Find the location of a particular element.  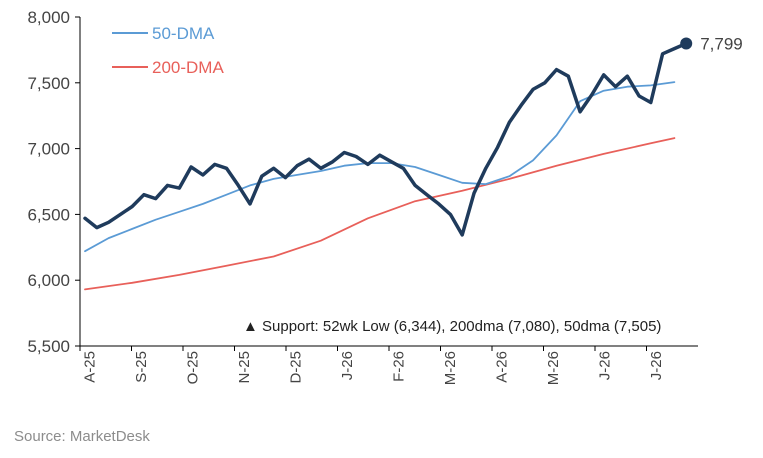

y-tick-label: 7,000 is located at coordinates (48, 149).